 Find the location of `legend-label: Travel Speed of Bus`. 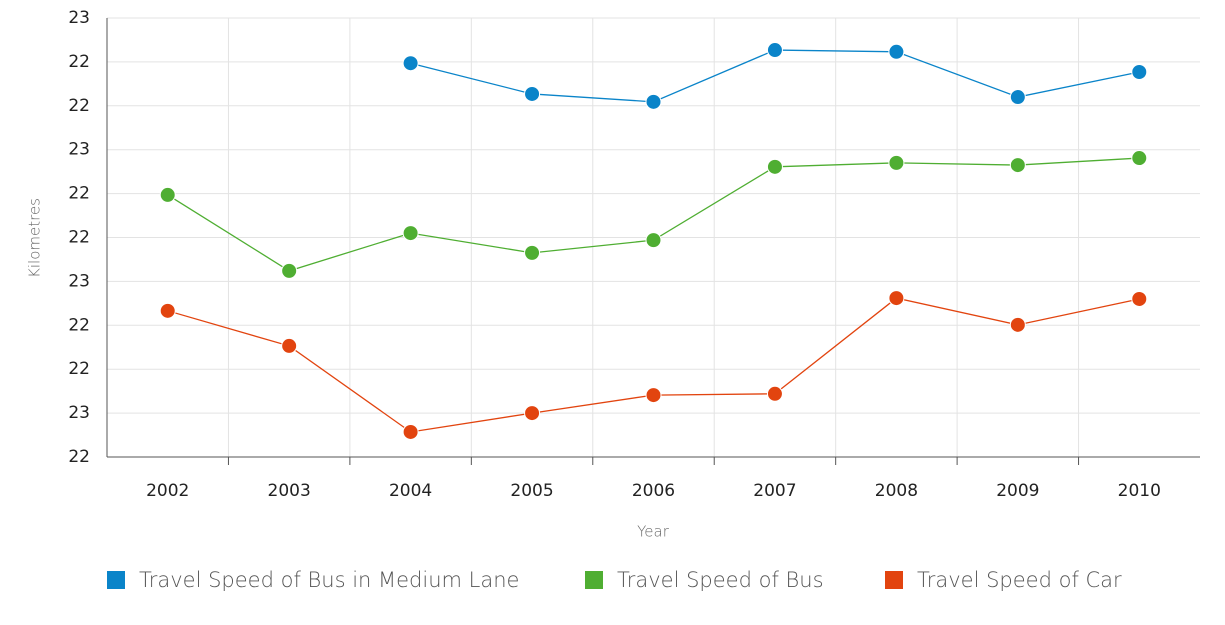

legend-label: Travel Speed of Bus is located at coordinates (720, 580).